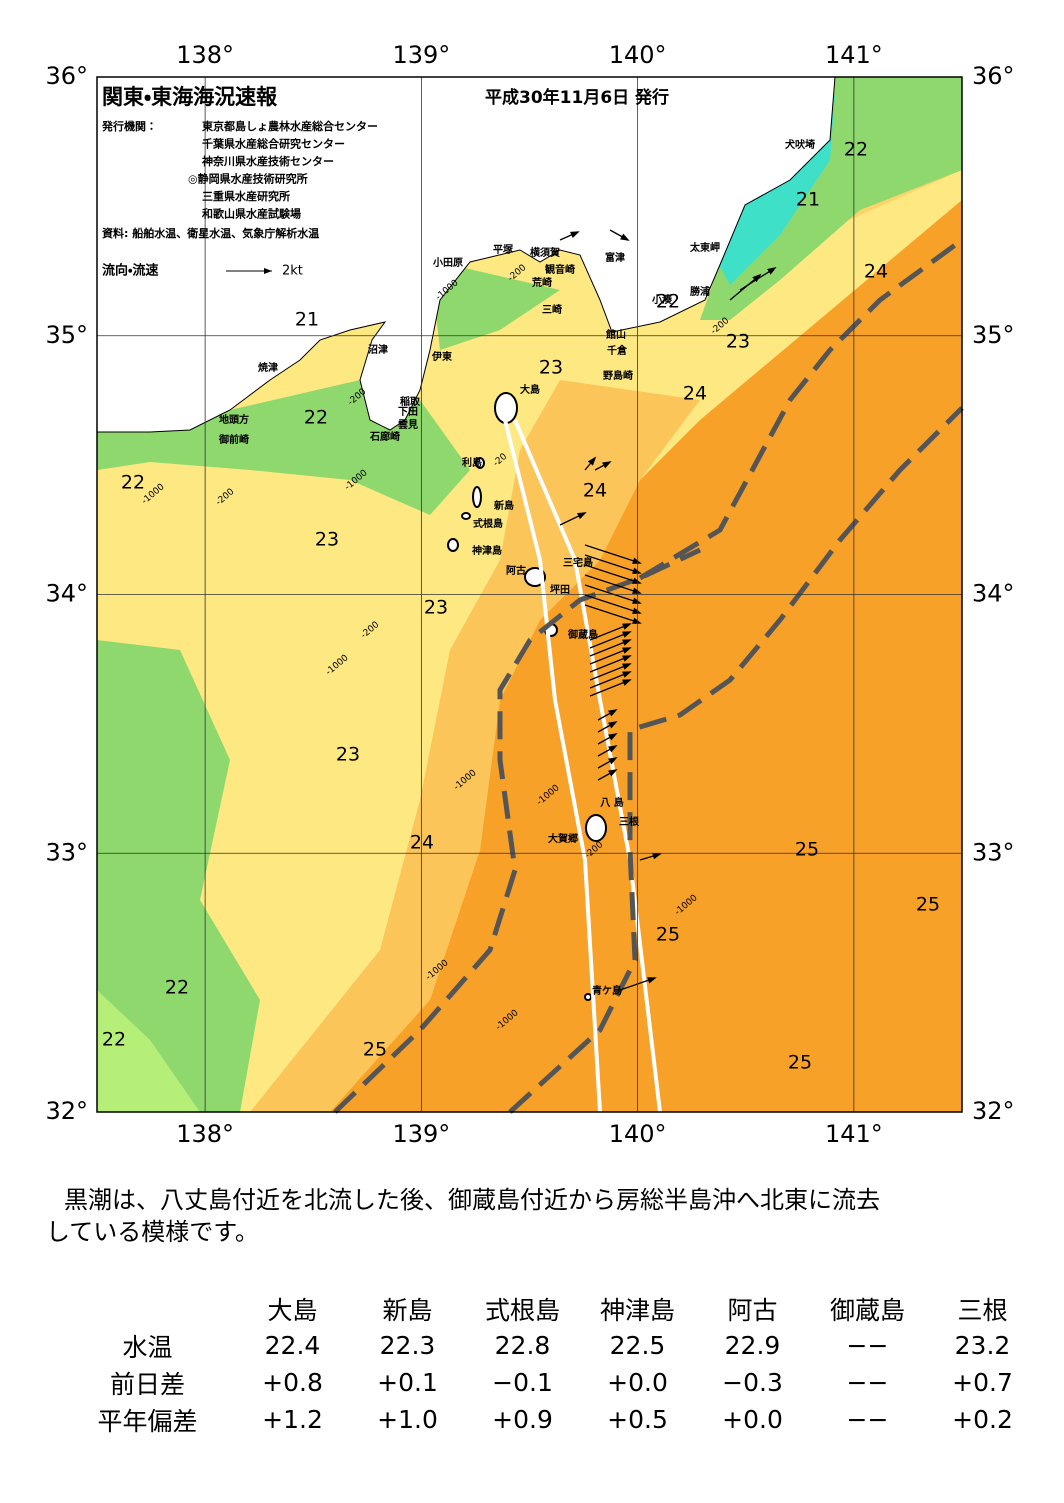 This screenshot has width=1064, height=1503. What do you see at coordinates (637, 1310) in the screenshot?
I see `column-header: 神津島` at bounding box center [637, 1310].